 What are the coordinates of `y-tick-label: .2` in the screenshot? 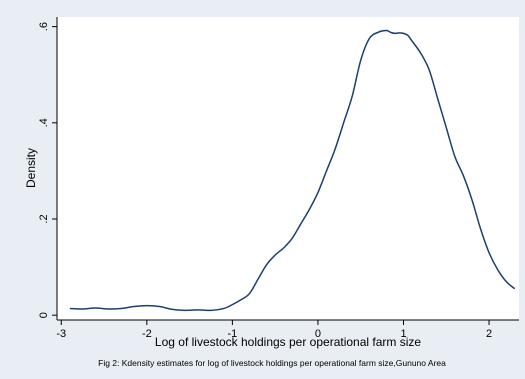 It's located at (44, 218).